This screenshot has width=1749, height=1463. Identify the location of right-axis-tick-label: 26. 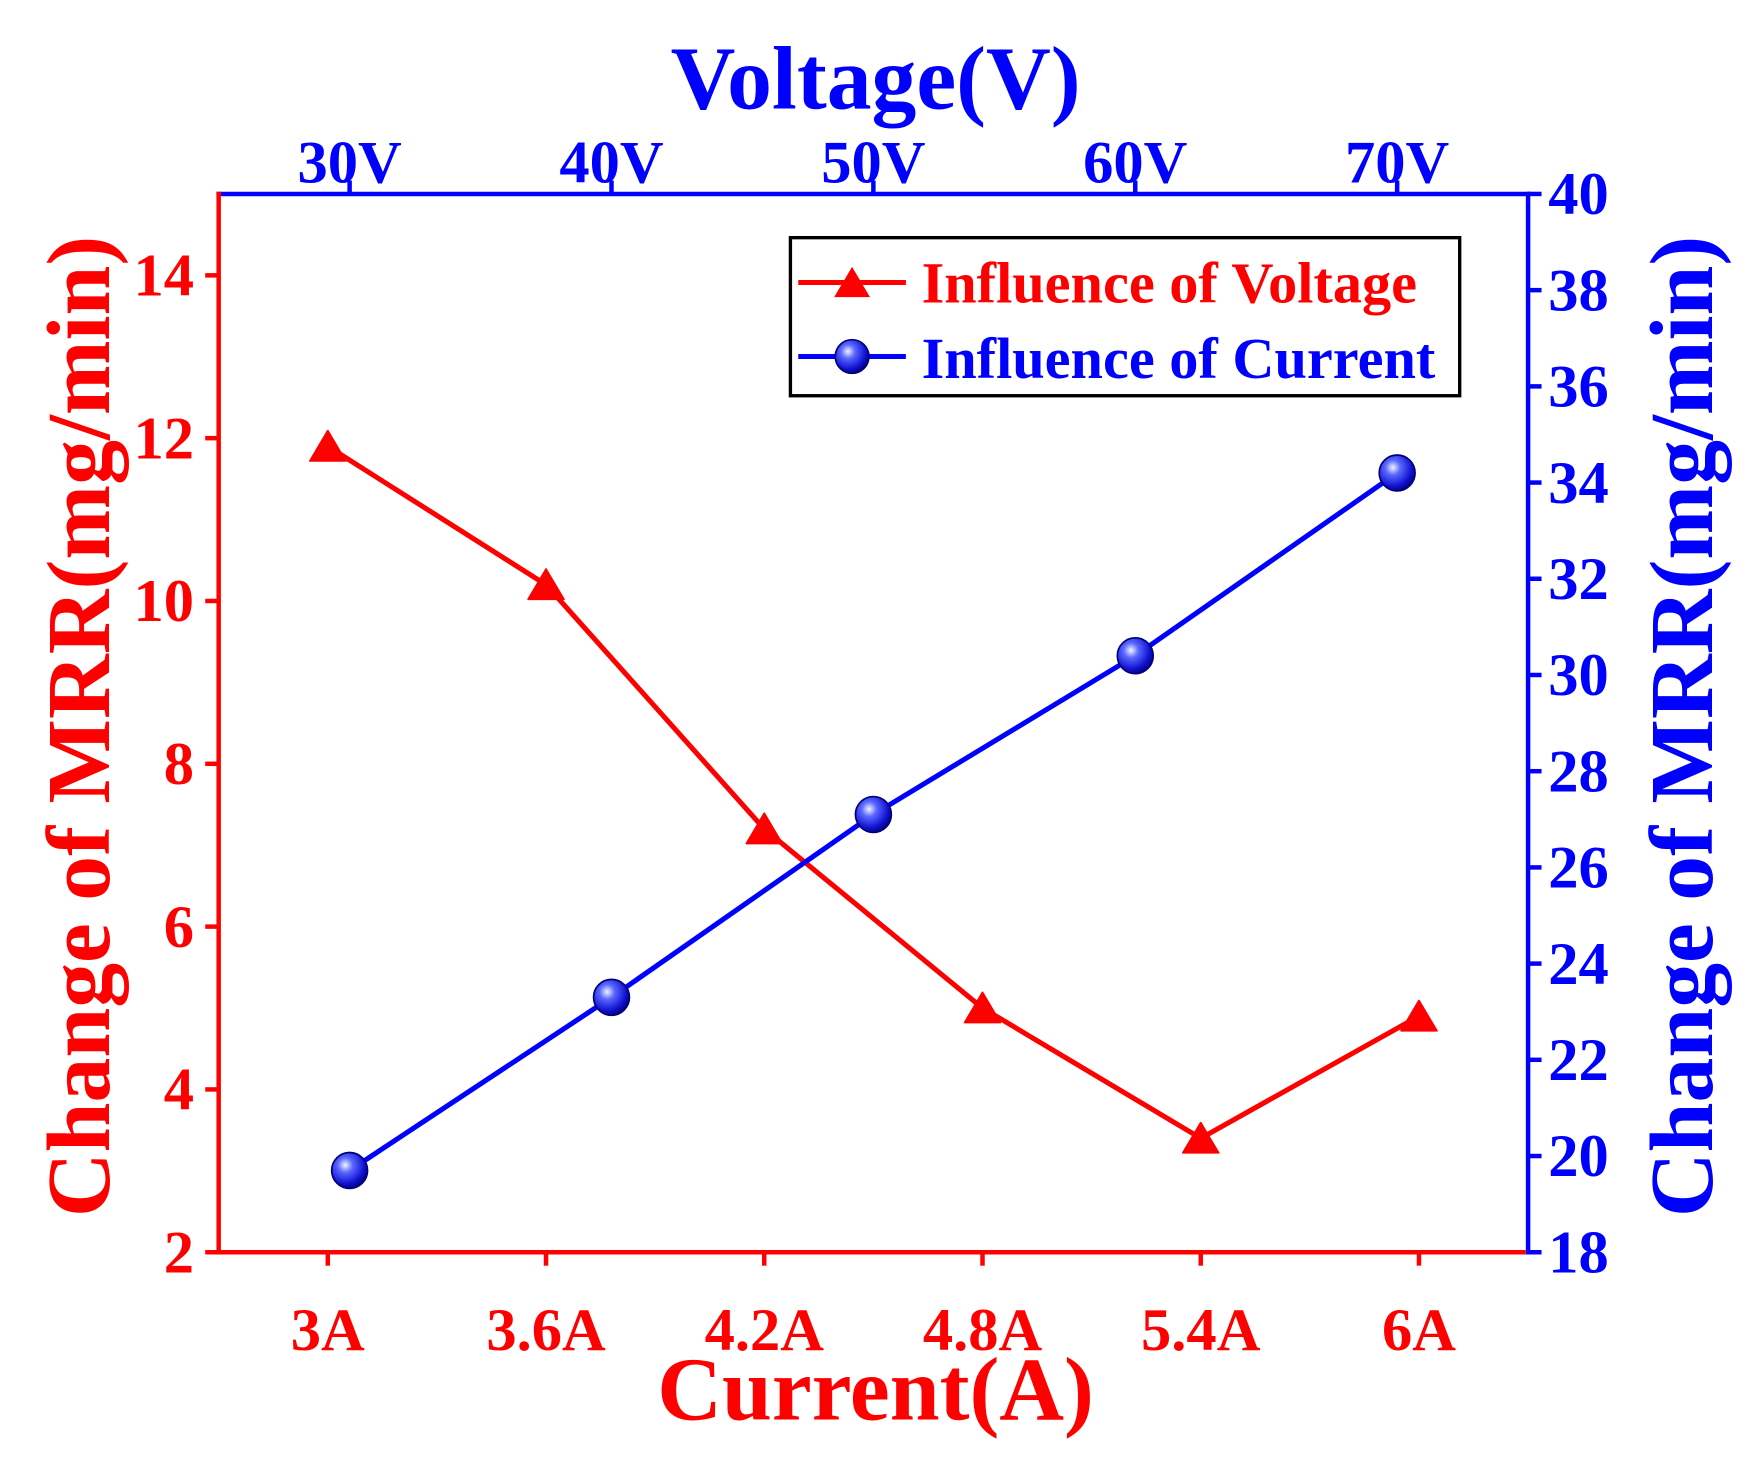
(1578, 868).